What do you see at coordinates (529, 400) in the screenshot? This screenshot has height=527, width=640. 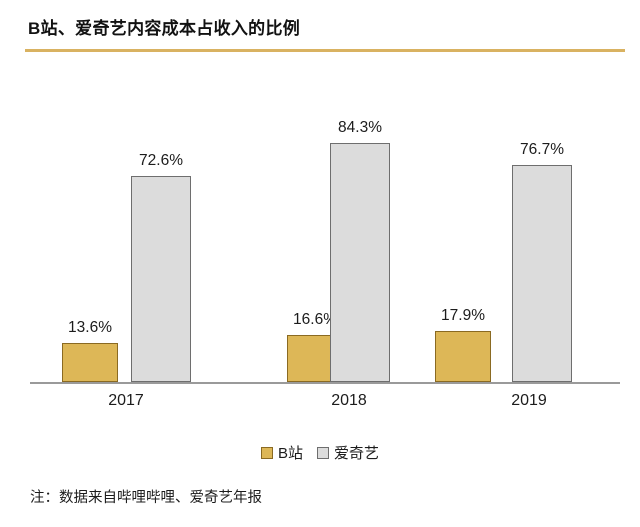 I see `x-axis-label-2019: 2019` at bounding box center [529, 400].